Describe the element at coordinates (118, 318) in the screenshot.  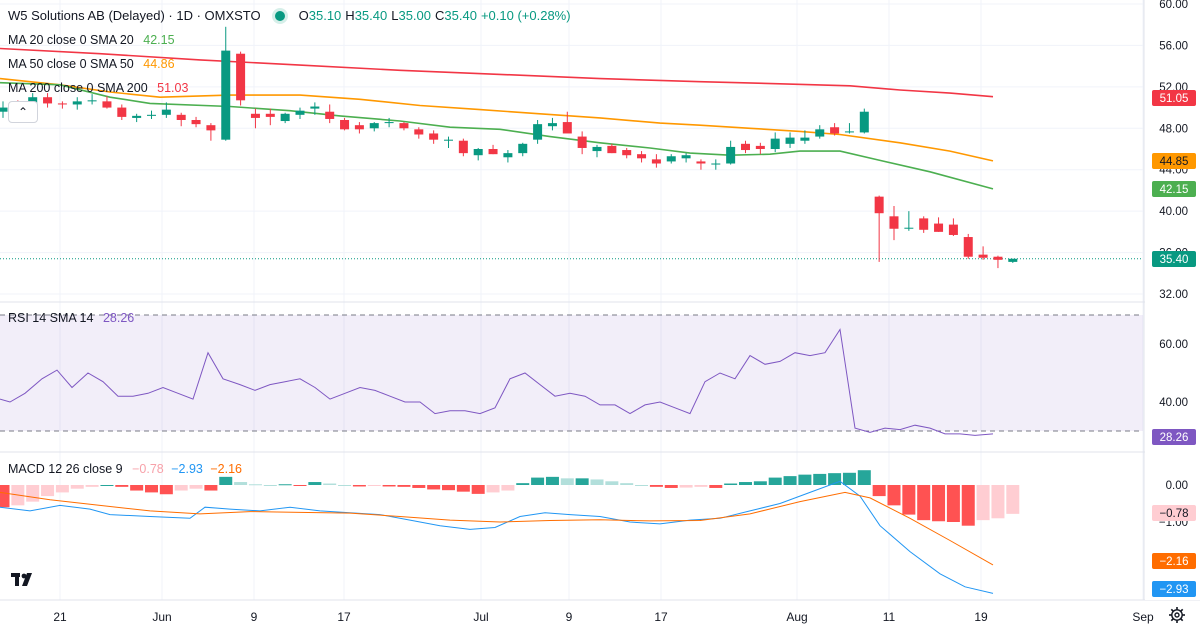
I see `rsi-value: 28.26` at that location.